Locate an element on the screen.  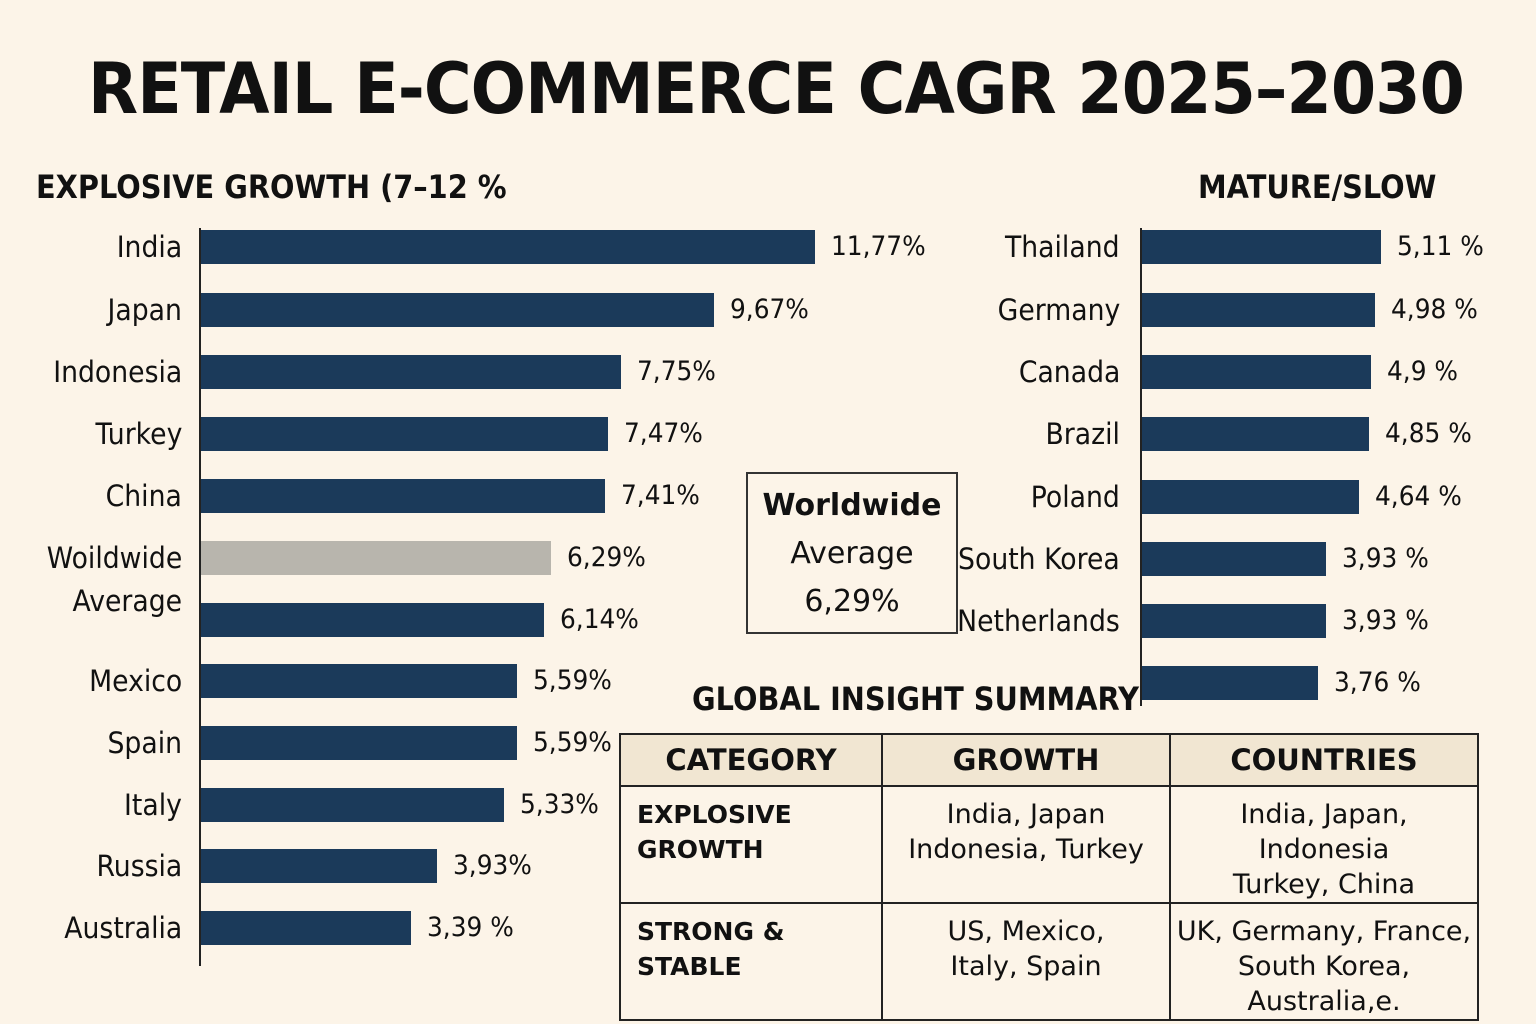
value-label: 7,47% is located at coordinates (663, 433).